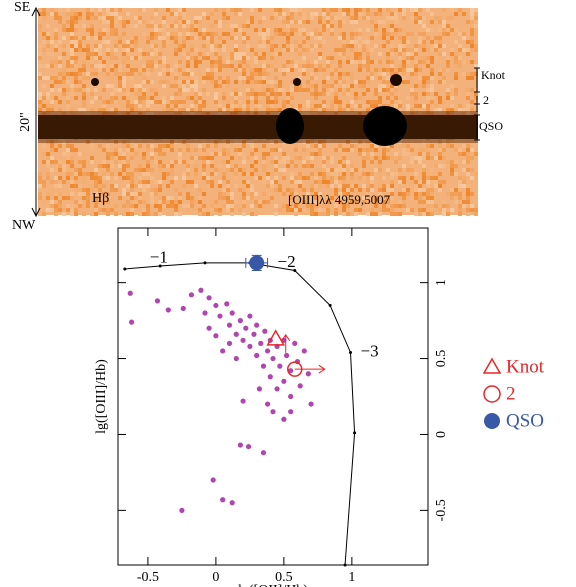 The height and width of the screenshot is (587, 576). I want to click on row-label: Knot, so click(493, 75).